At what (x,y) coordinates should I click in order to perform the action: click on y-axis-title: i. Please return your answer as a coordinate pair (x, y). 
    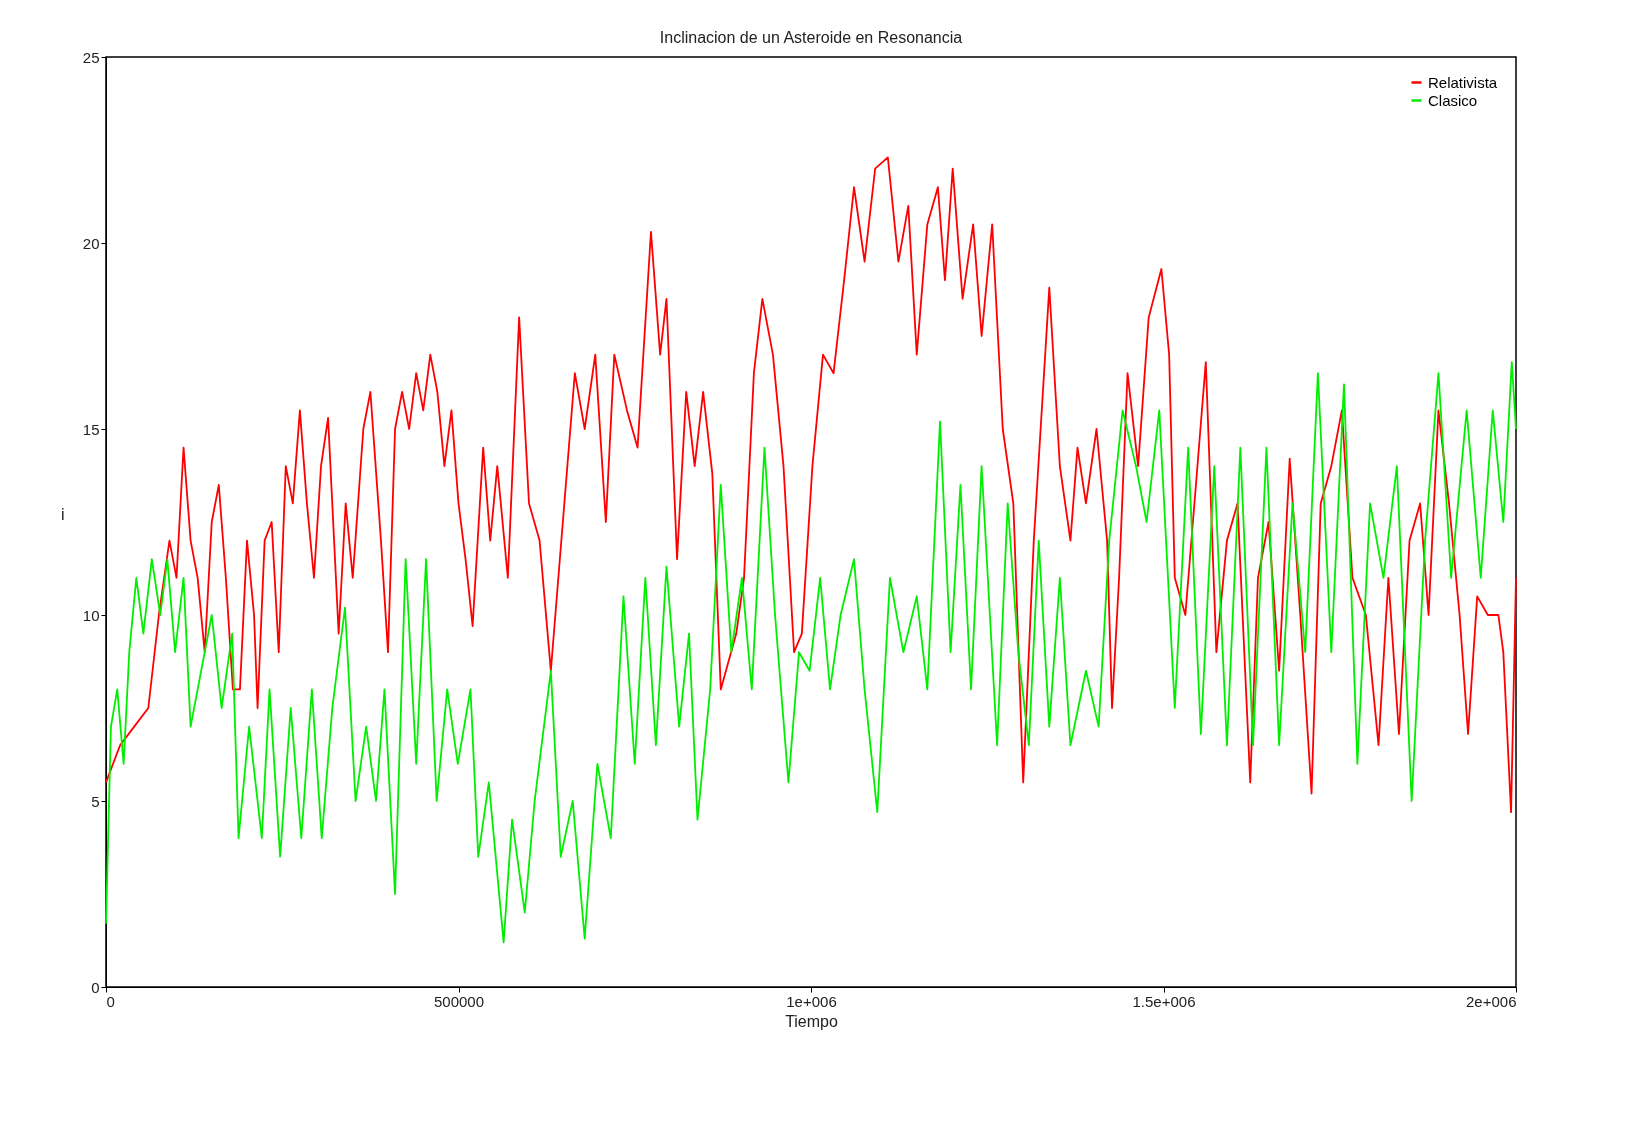
    Looking at the image, I should click on (63, 514).